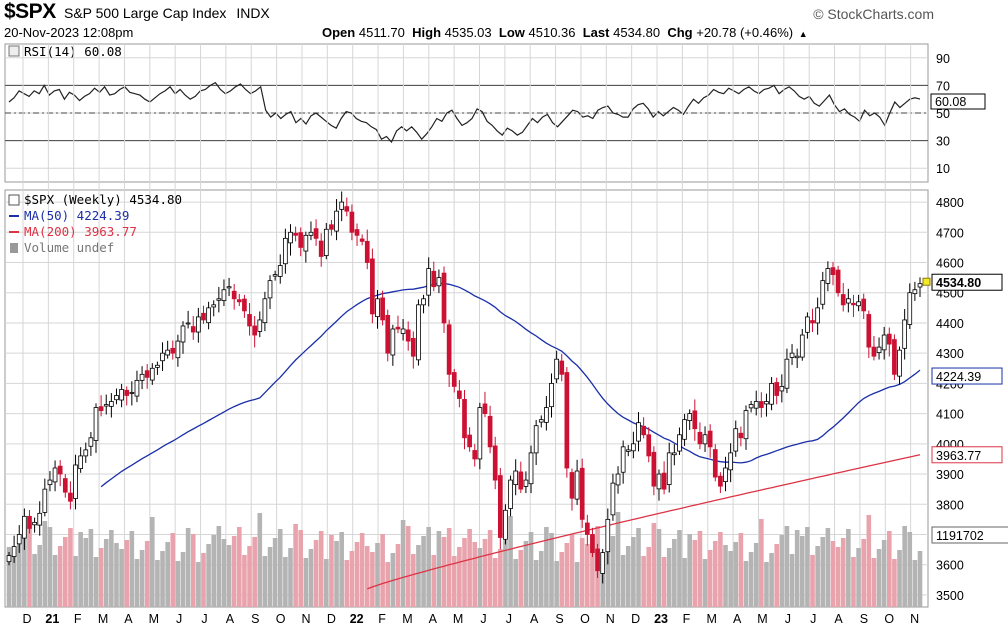 Image resolution: width=1008 pixels, height=628 pixels. What do you see at coordinates (69, 247) in the screenshot?
I see `price-legend-entry: Volume undef` at bounding box center [69, 247].